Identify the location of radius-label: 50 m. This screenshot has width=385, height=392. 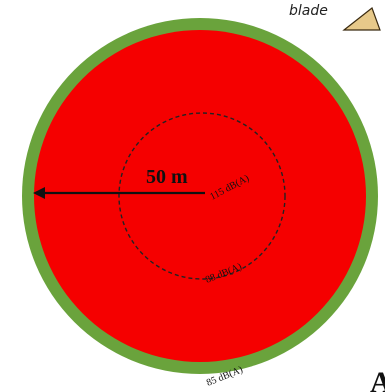
(167, 177).